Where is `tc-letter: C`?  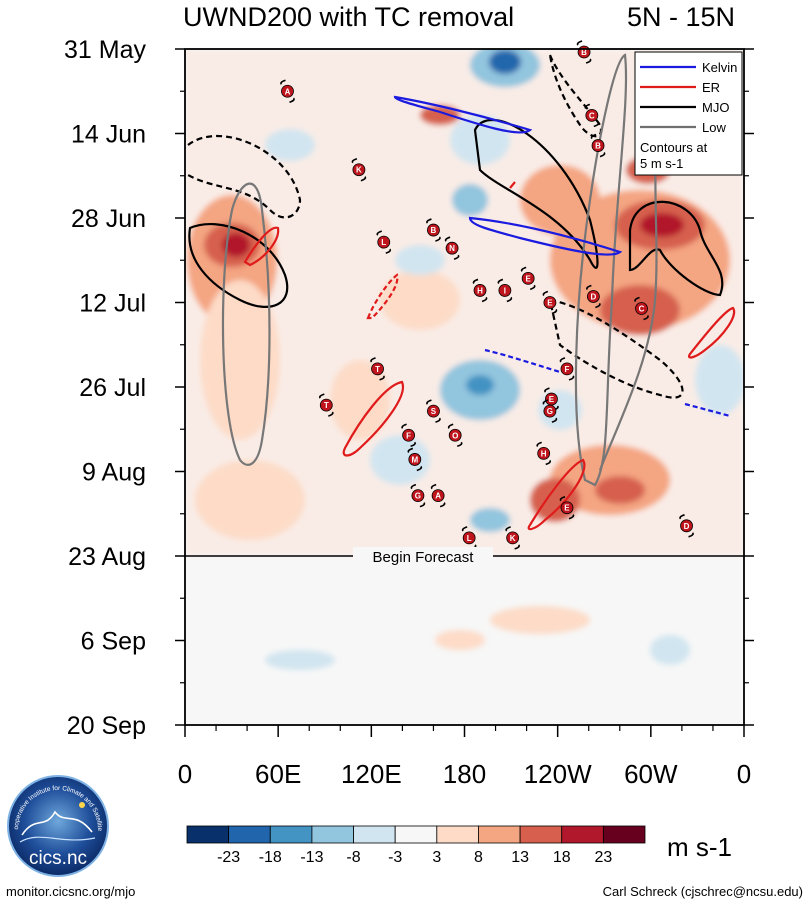
tc-letter: C is located at coordinates (592, 115).